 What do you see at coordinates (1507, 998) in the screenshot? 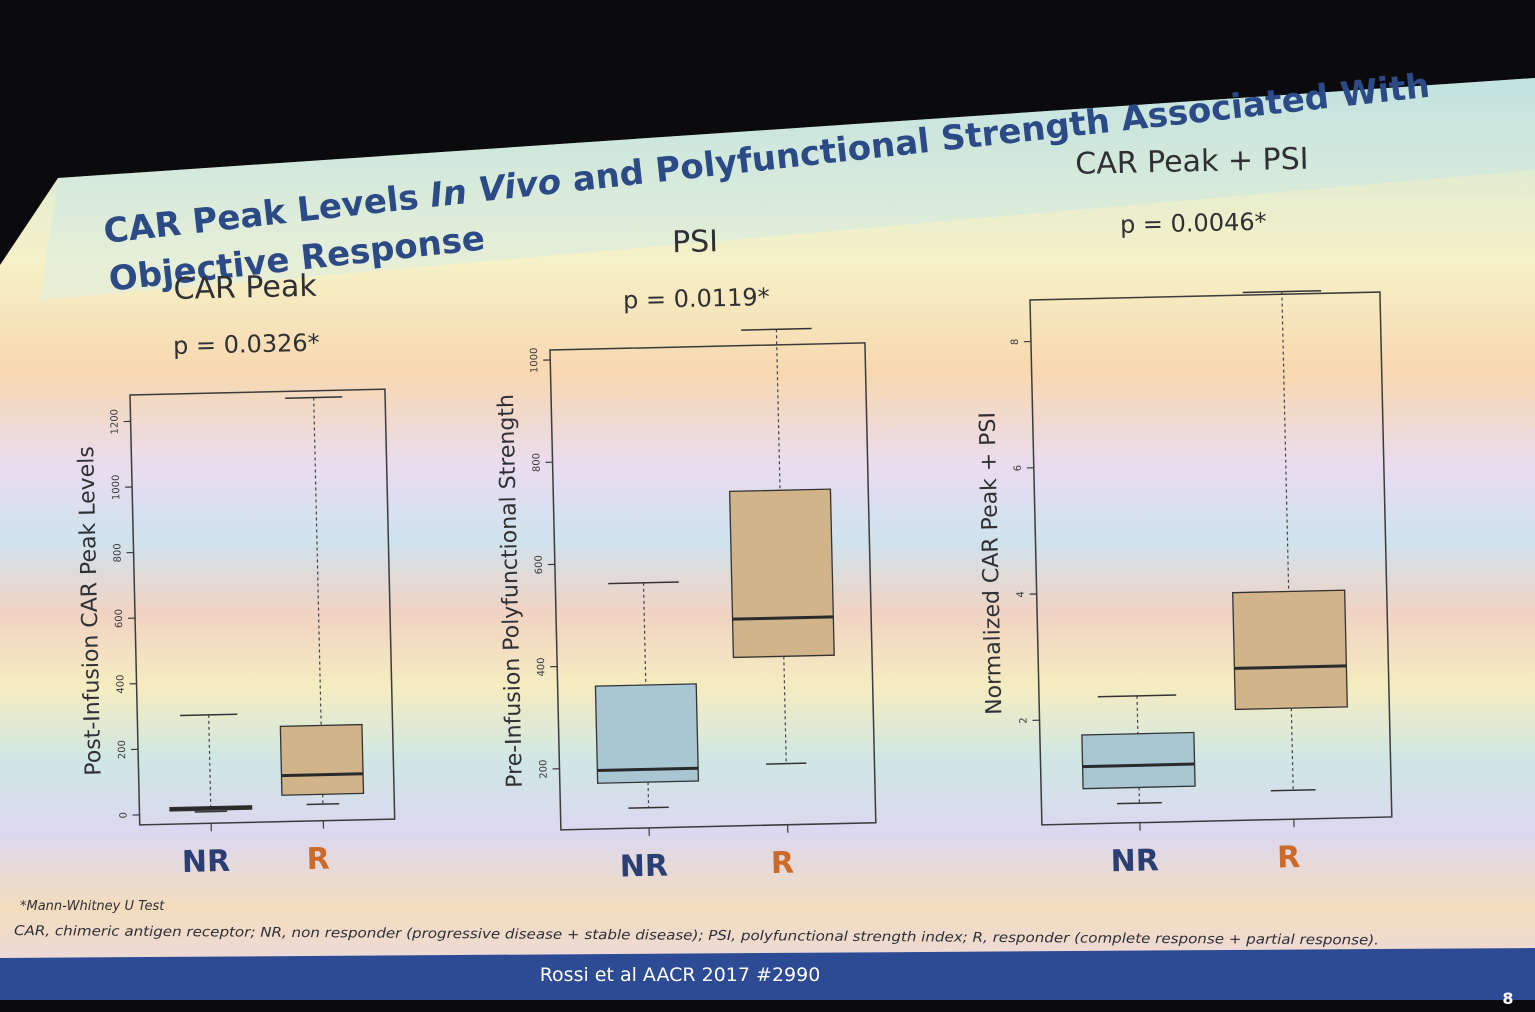
I see `page-number: 8` at bounding box center [1507, 998].